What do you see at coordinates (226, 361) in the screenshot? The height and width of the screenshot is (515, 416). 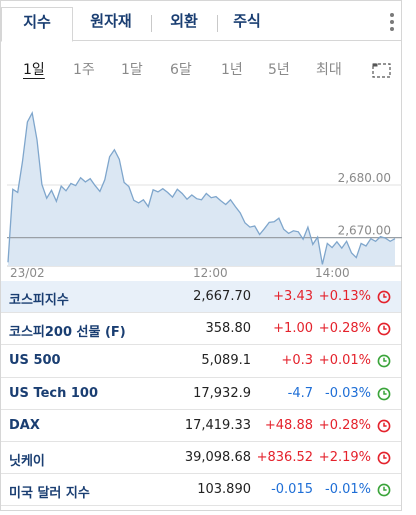 I see `last-price: 5,089.1` at bounding box center [226, 361].